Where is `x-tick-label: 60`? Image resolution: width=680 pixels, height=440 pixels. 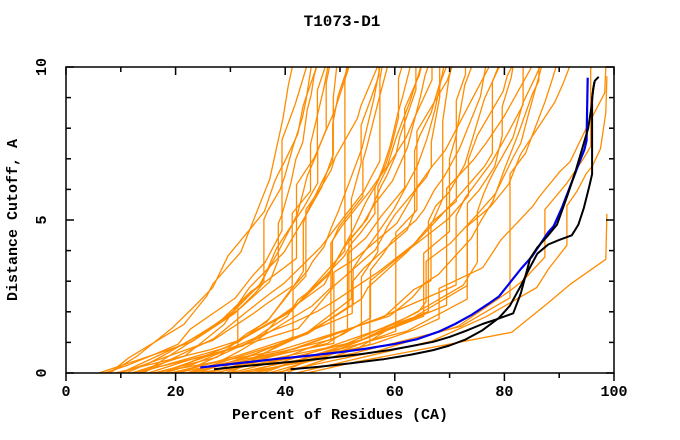 x-tick-label: 60 is located at coordinates (395, 392).